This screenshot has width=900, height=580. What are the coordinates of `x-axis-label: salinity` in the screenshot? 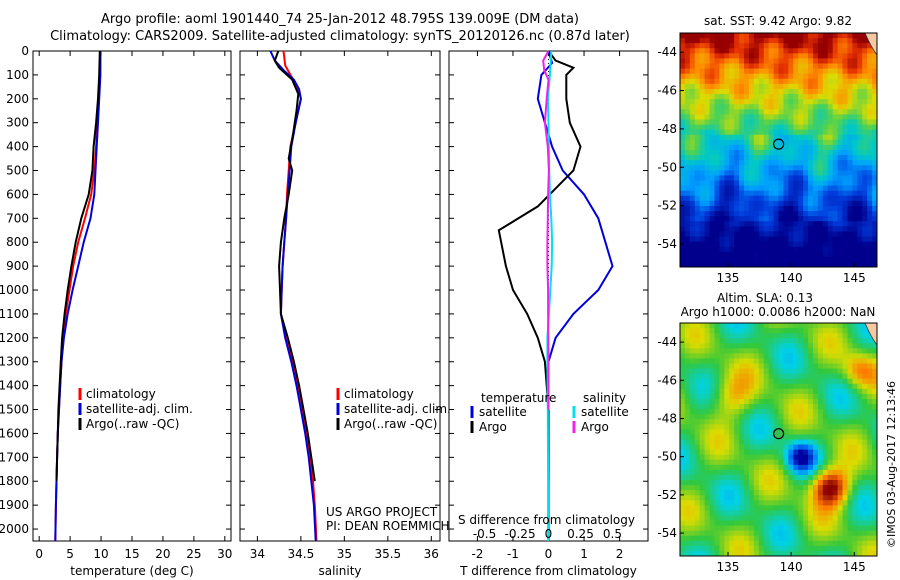 It's located at (339, 571).